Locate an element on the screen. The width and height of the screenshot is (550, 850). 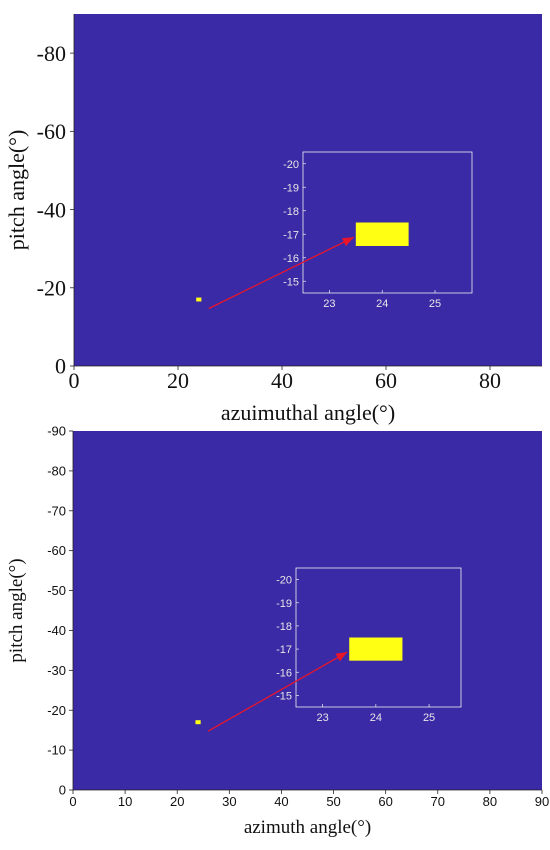
y-tick-label: -50 is located at coordinates (56, 590).